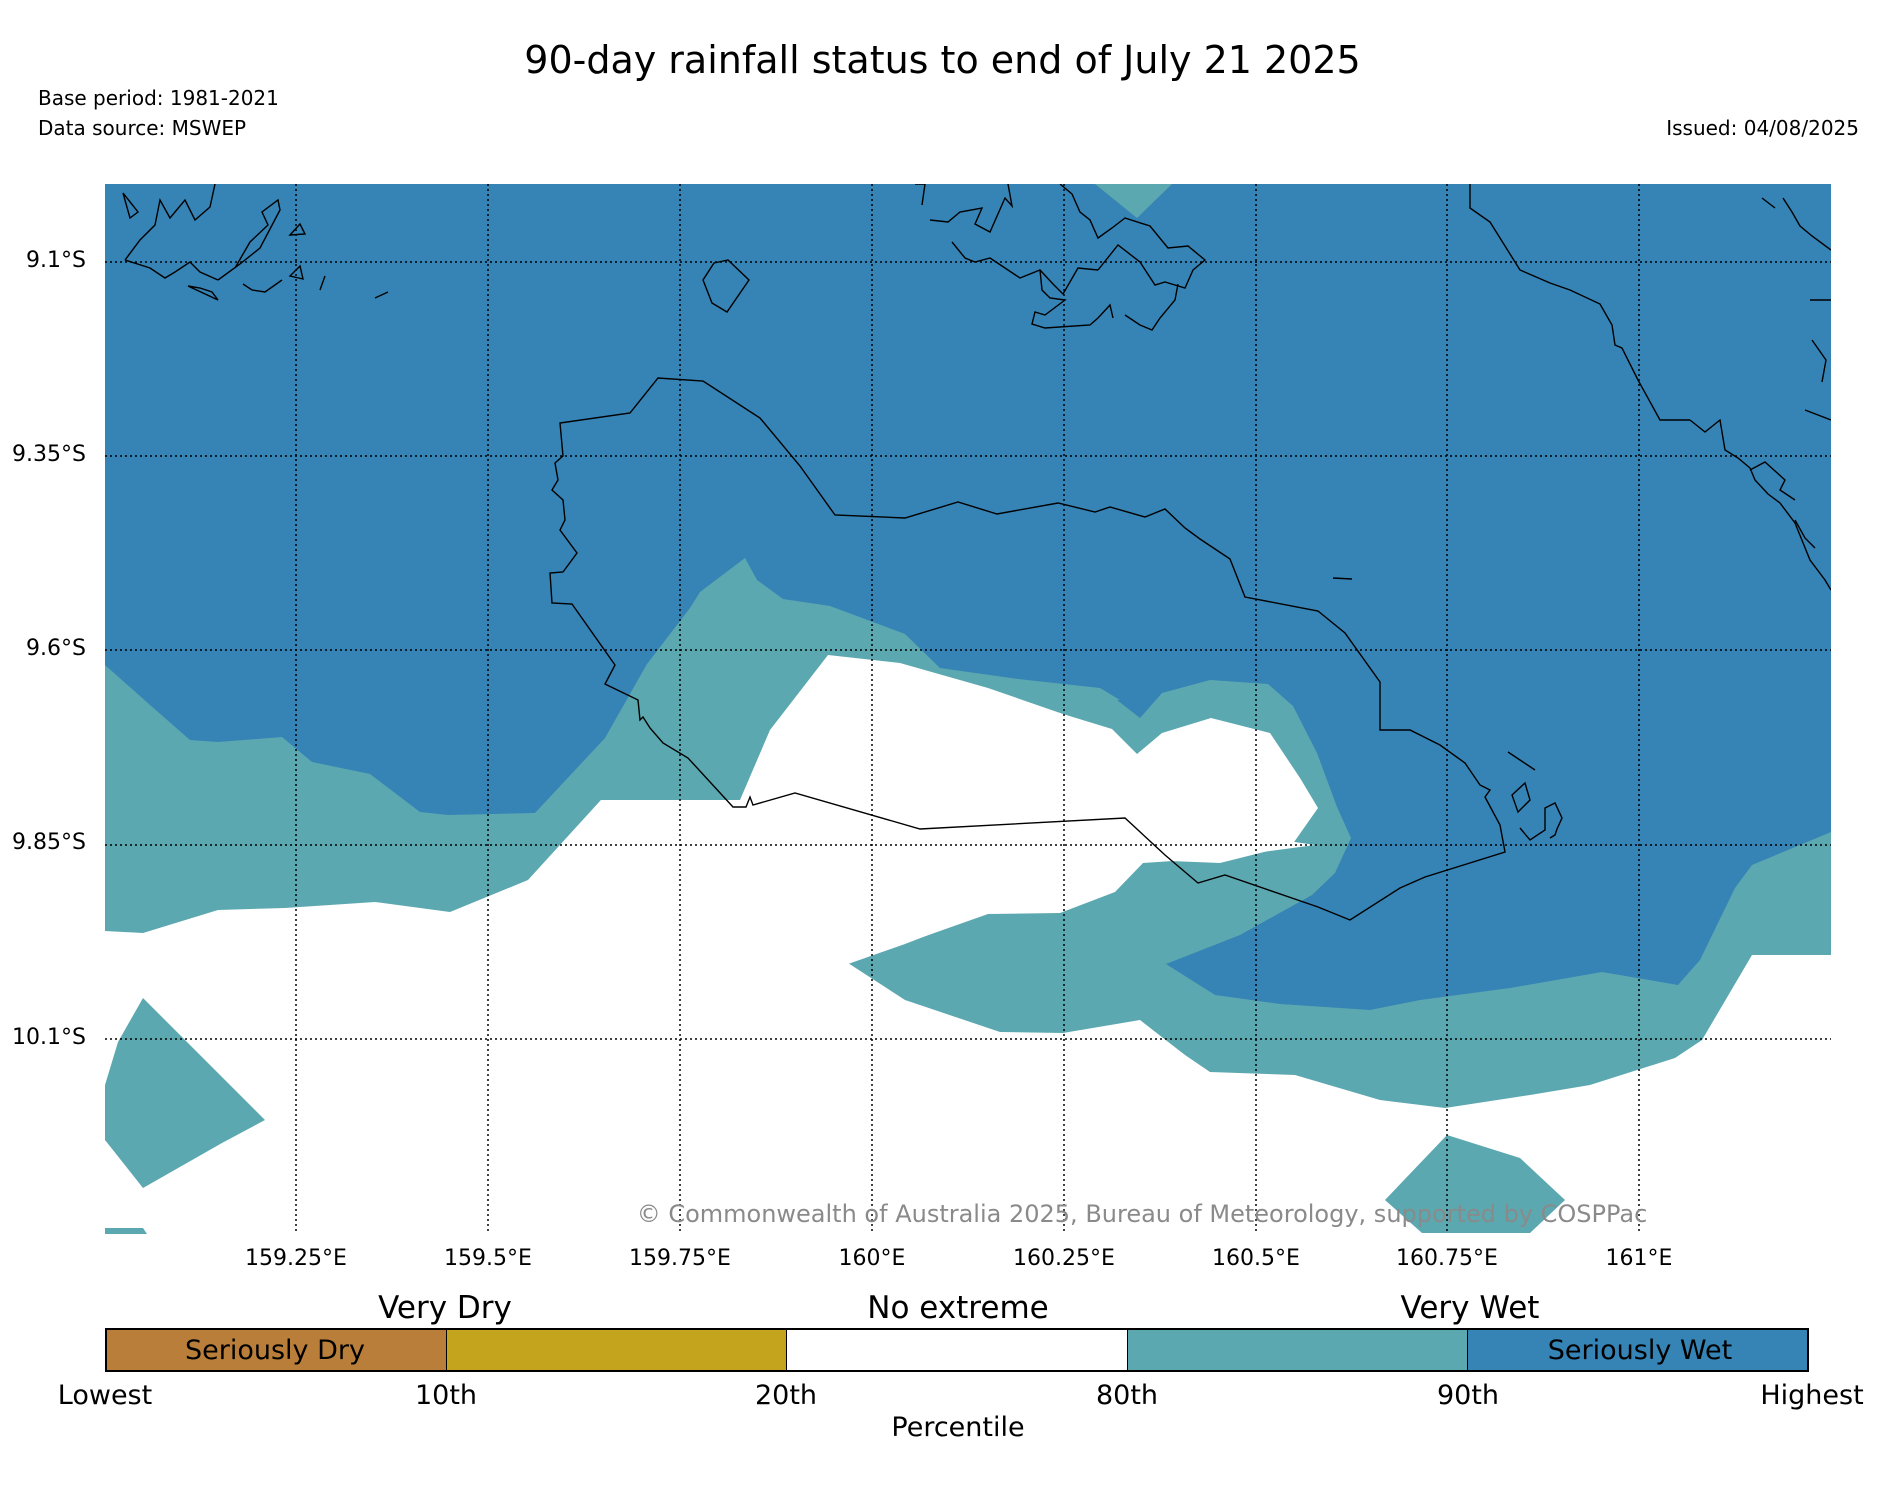 Image resolution: width=1885 pixels, height=1494 pixels. I want to click on colorbar-class-very-dry, so click(617, 1350).